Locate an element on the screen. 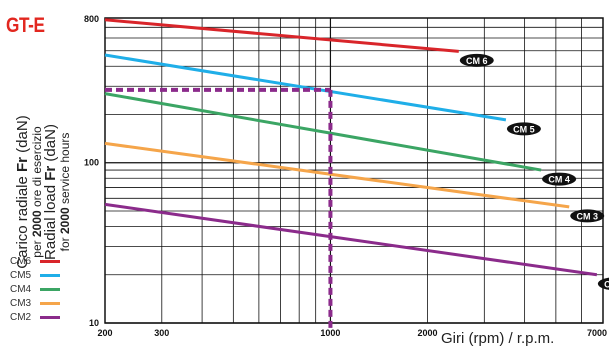 Image resolution: width=609 pixels, height=352 pixels. series-label-cm5: CM 5 is located at coordinates (524, 129).